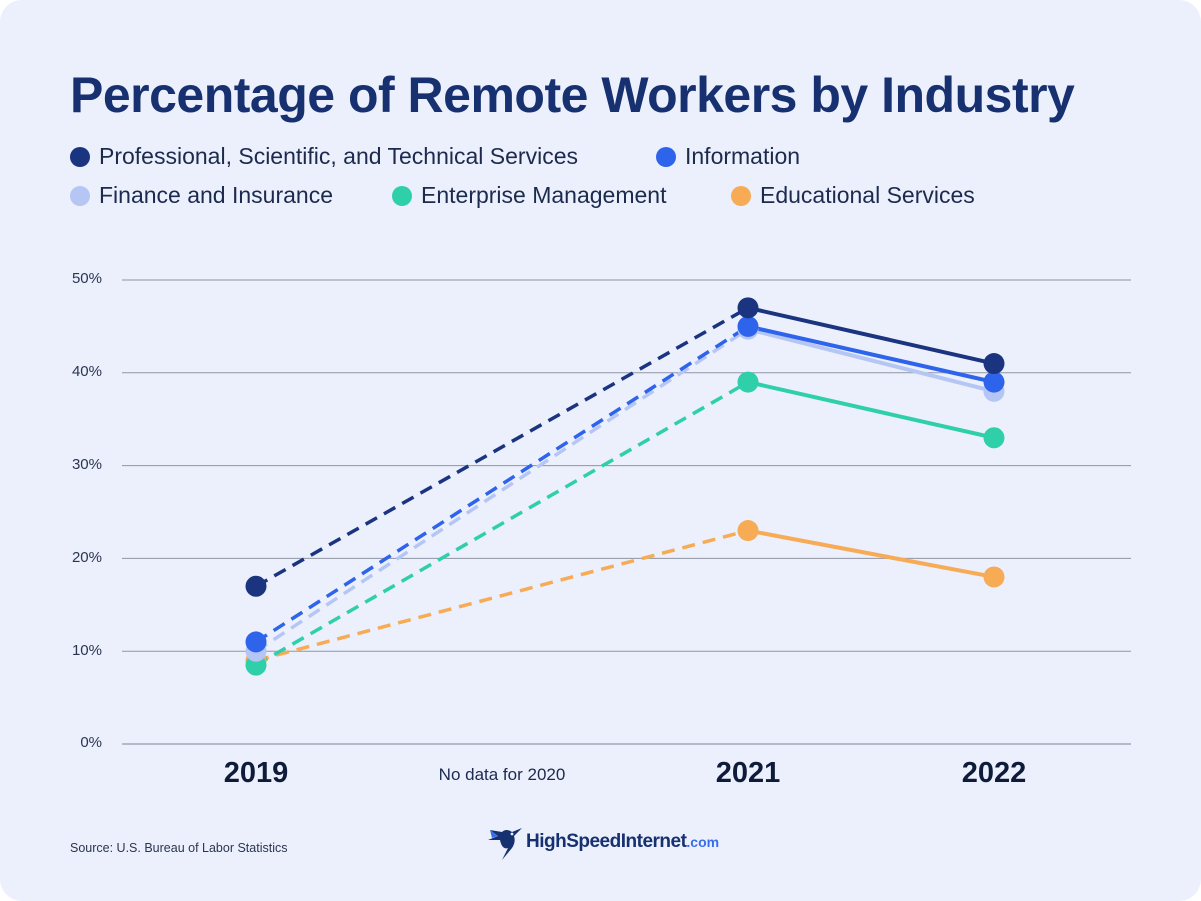 This screenshot has height=901, width=1201. What do you see at coordinates (743, 156) in the screenshot?
I see `legend-label: Information` at bounding box center [743, 156].